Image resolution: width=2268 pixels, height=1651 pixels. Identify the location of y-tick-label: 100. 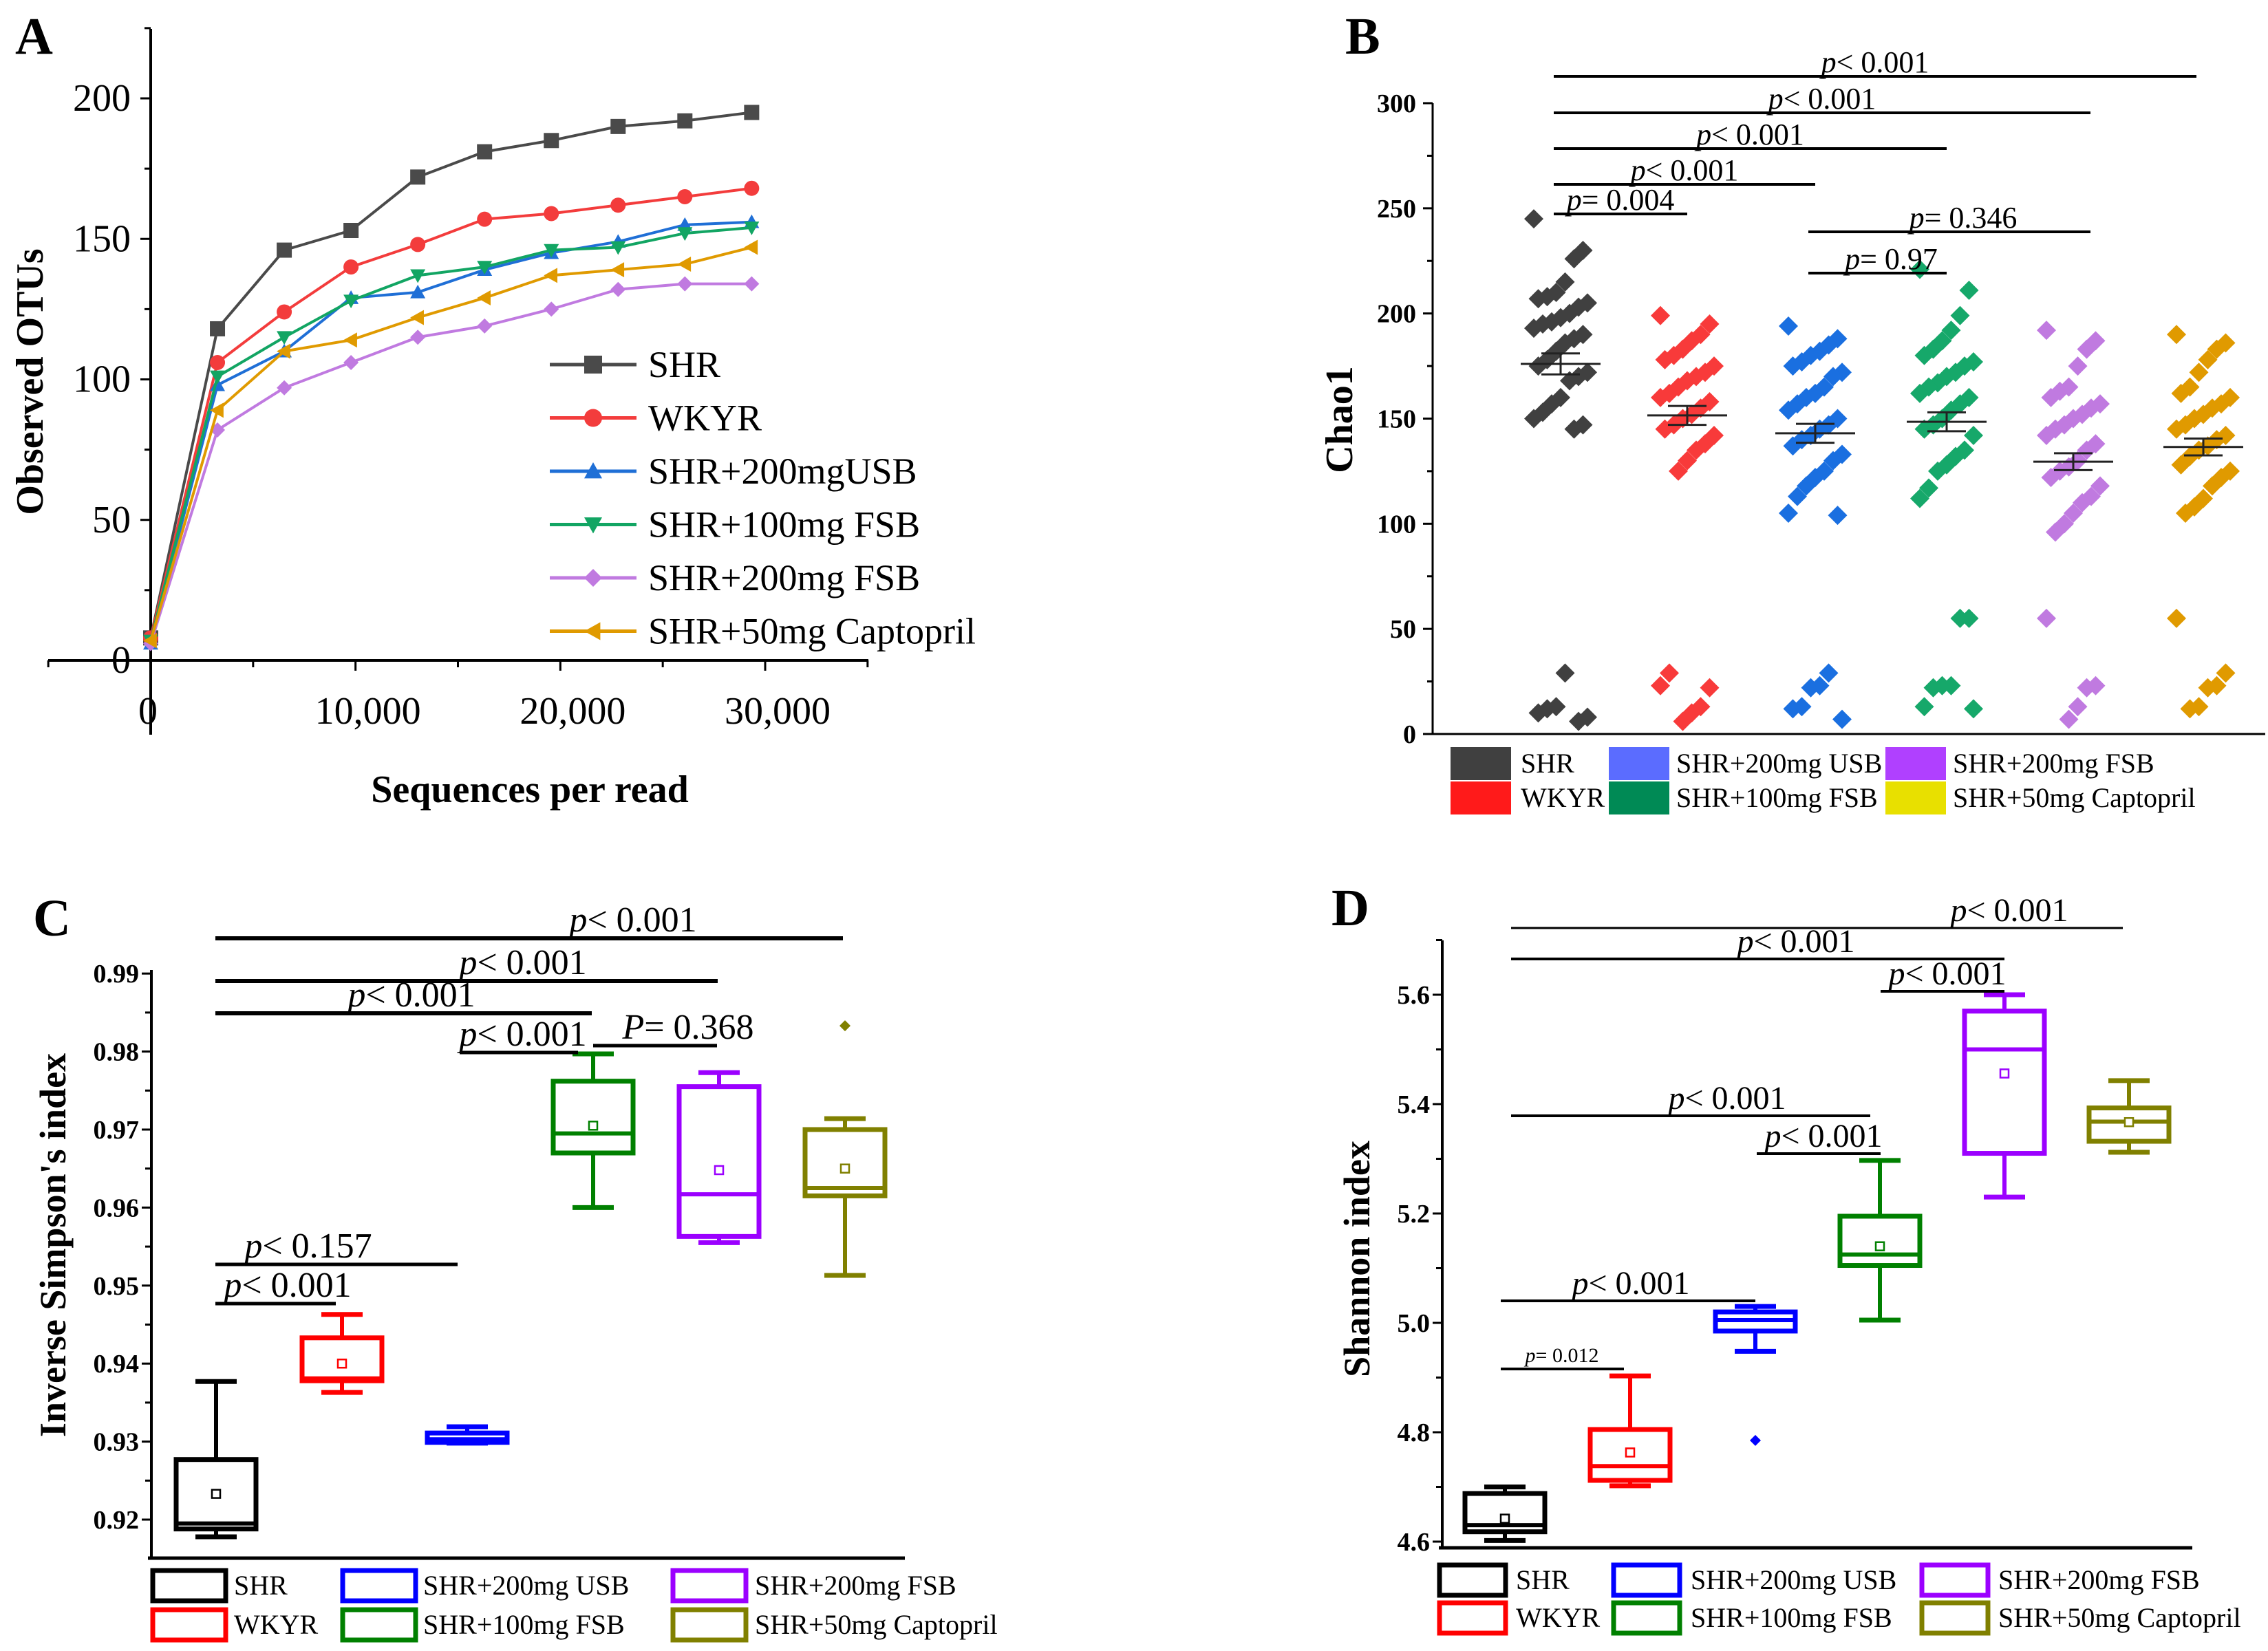
(102, 379).